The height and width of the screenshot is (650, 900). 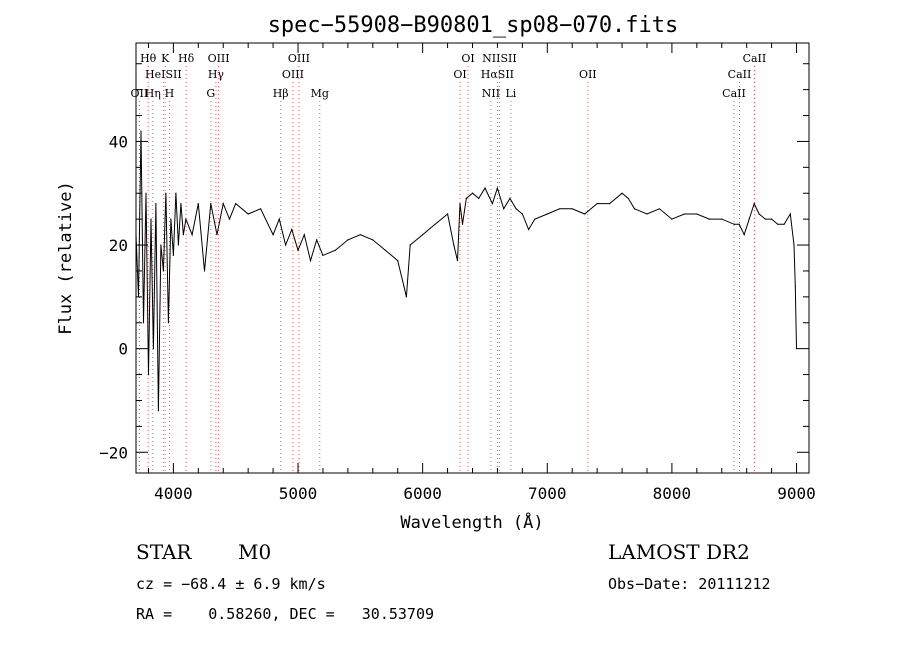 I want to click on chart-title: spec−55908−B90801_sp08−070.fits, so click(x=473, y=25).